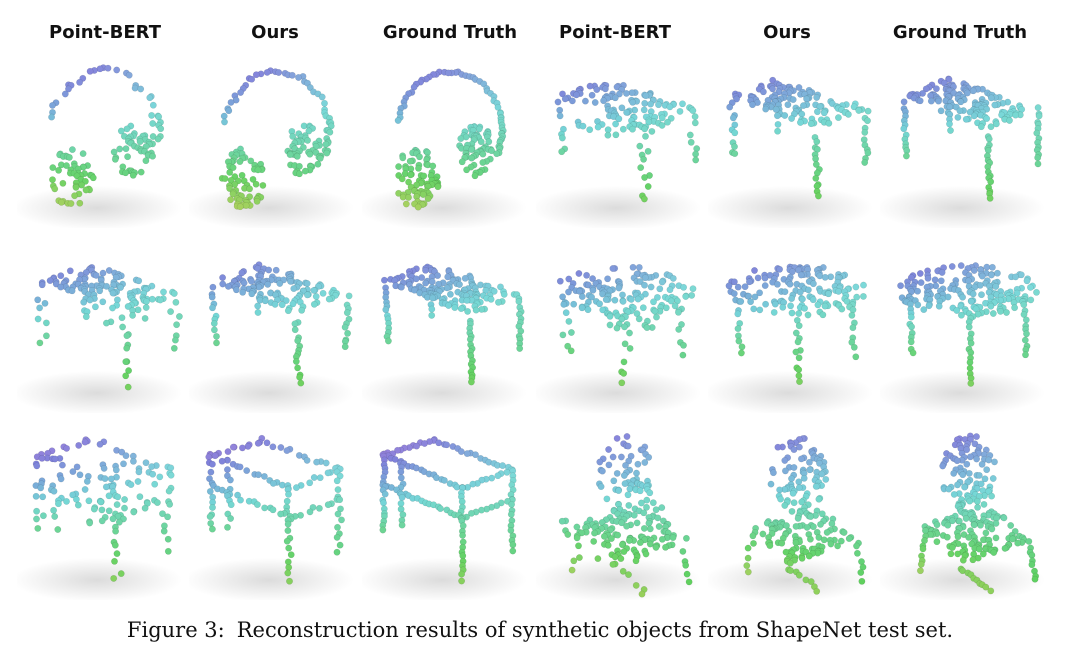 The image size is (1080, 664). Describe the element at coordinates (624, 515) in the screenshot. I see `point-cloud-chair-point-bert` at that location.